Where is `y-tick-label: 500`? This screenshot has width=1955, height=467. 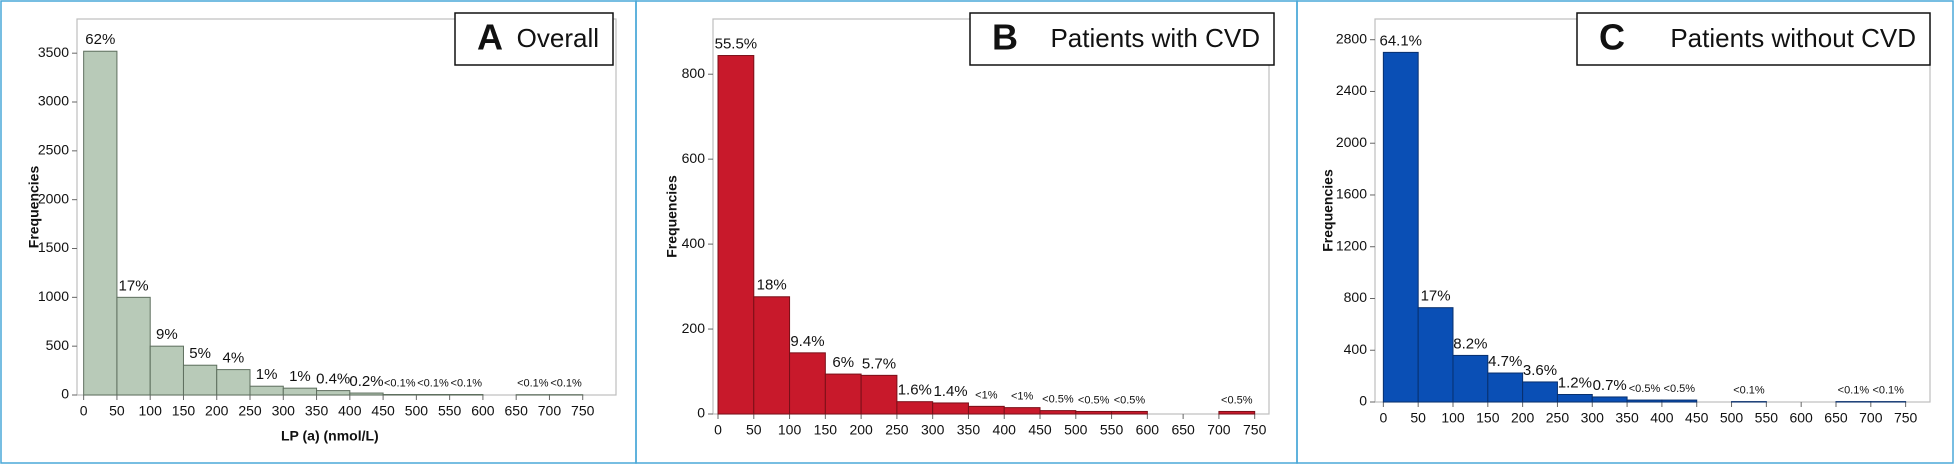 y-tick-label: 500 is located at coordinates (58, 345).